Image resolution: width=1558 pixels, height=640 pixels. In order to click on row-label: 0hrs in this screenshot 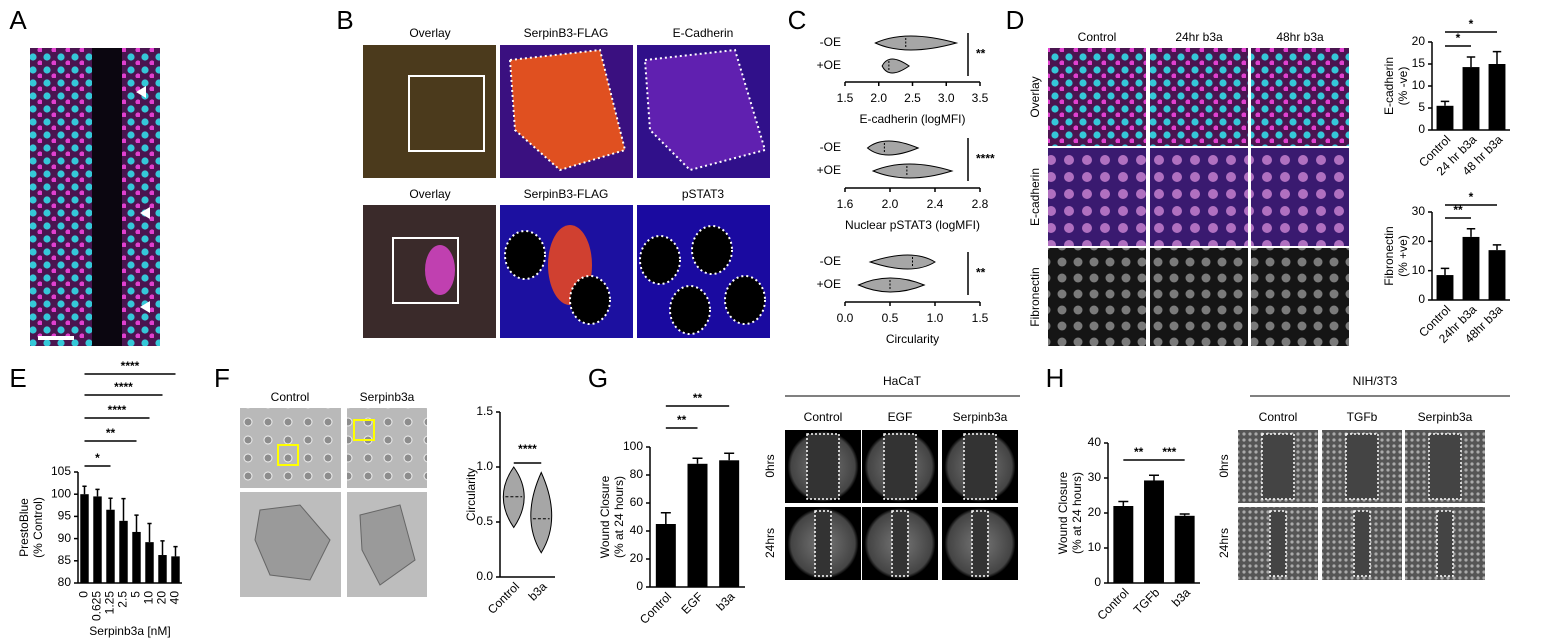, I will do `click(770, 465)`.